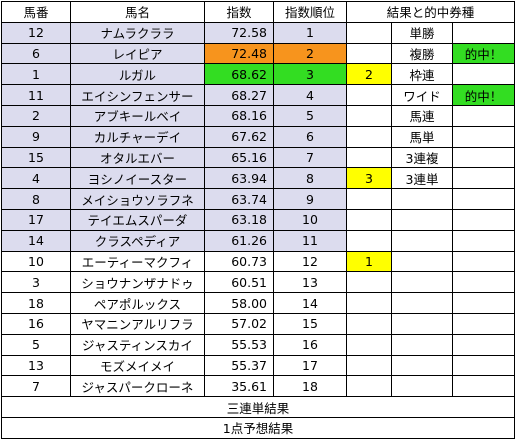 The height and width of the screenshot is (447, 515). I want to click on horse-name-cell: モズメイメイ, so click(137, 365).